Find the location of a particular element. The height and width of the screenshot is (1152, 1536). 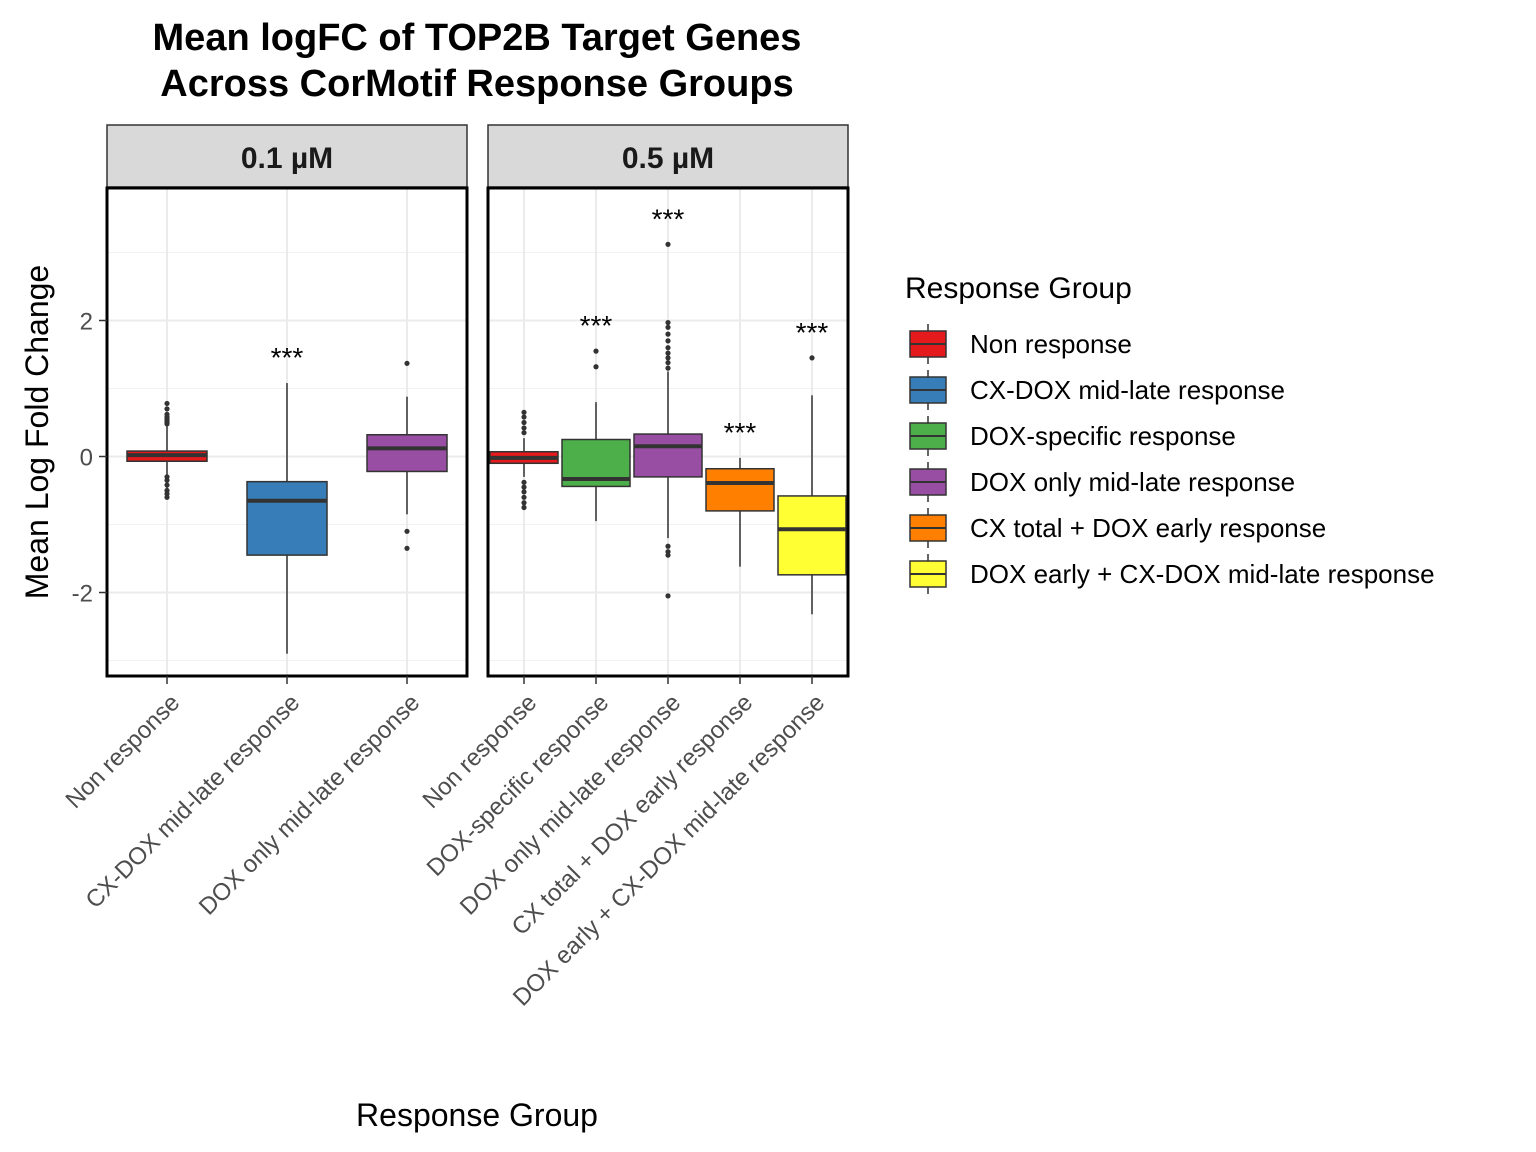

y-axis-title: Mean Log Fold Change is located at coordinates (37, 432).